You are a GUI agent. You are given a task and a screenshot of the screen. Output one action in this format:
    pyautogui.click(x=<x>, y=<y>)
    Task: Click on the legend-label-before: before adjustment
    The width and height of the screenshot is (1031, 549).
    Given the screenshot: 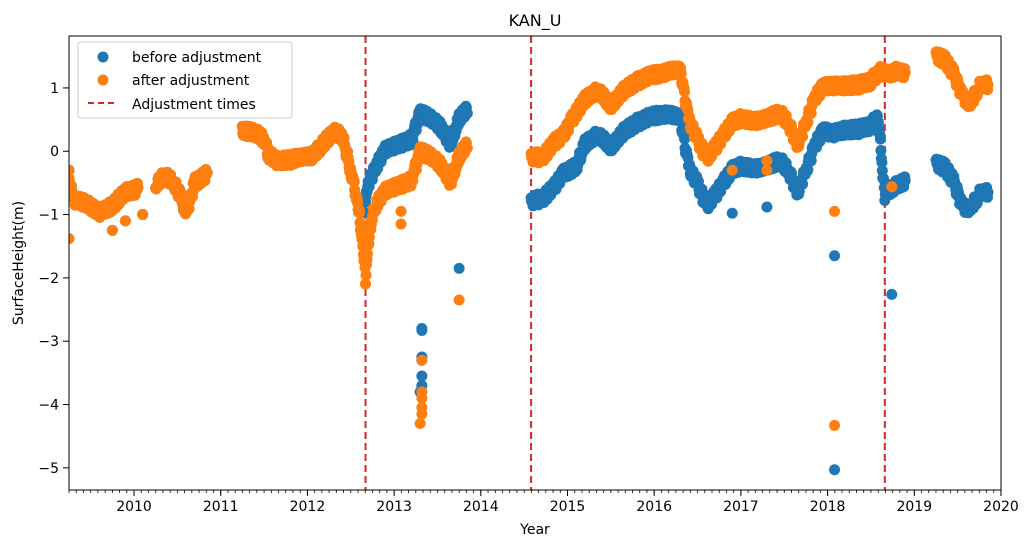 What is the action you would take?
    pyautogui.click(x=197, y=58)
    